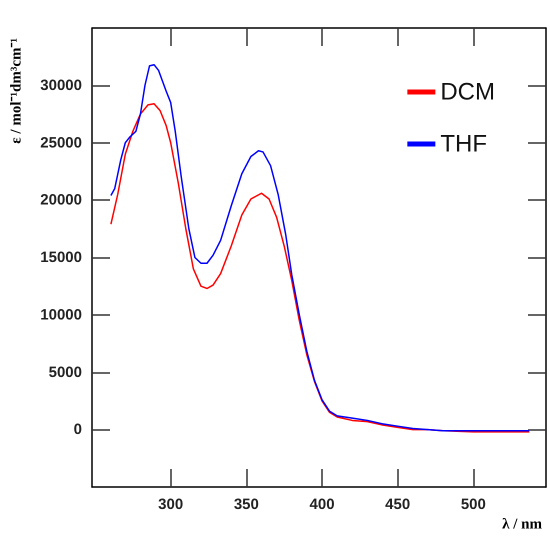 The height and width of the screenshot is (541, 550). Describe the element at coordinates (61, 257) in the screenshot. I see `y-tick-label: 15000` at that location.